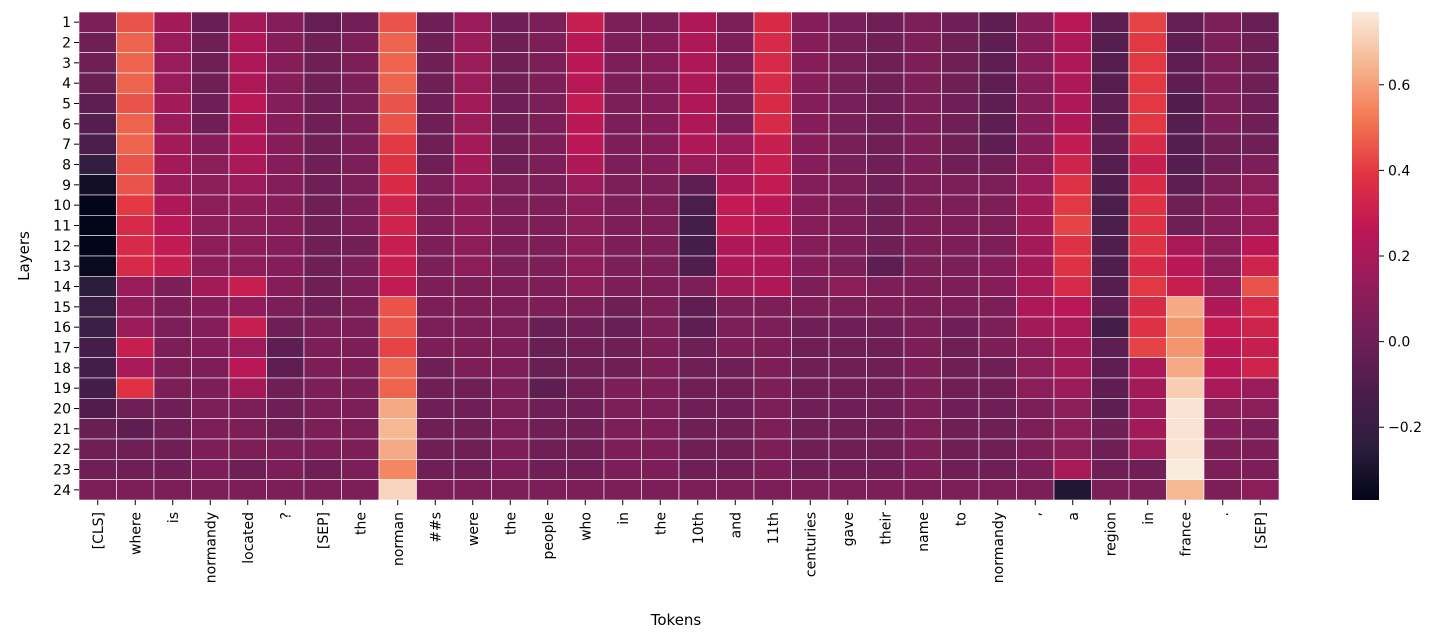 The image size is (1448, 642). What do you see at coordinates (1074, 516) in the screenshot?
I see `x-tick-label: a` at bounding box center [1074, 516].